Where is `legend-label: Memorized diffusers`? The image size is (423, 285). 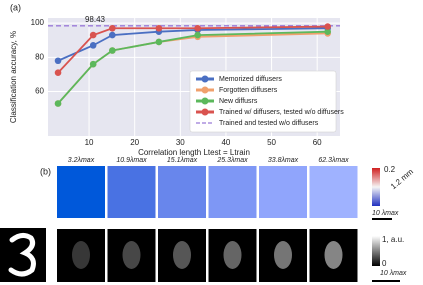
legend-label: Memorized diffusers is located at coordinates (250, 79).